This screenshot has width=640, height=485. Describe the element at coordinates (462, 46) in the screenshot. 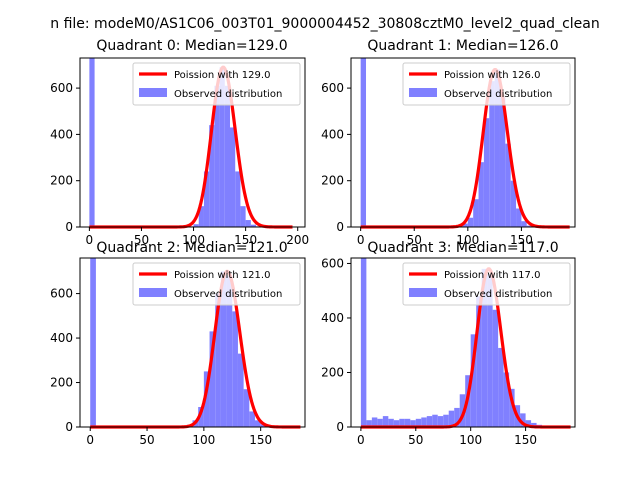

I see `quadrant-1-title: Quadrant 1: Median=126.0` at that location.